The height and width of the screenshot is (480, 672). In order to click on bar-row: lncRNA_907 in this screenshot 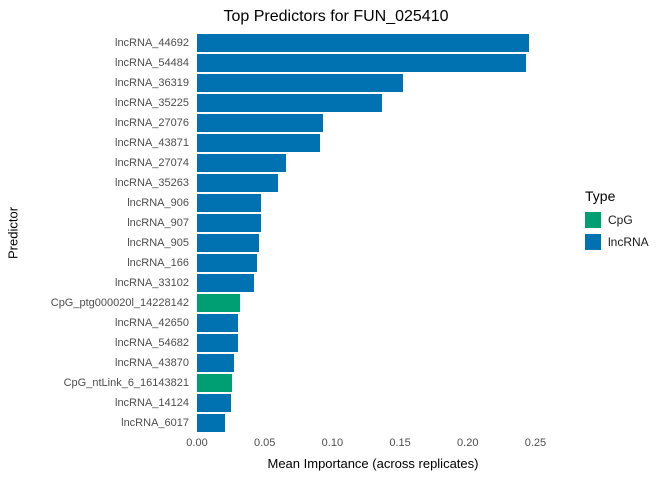, I will do `click(280, 223)`.